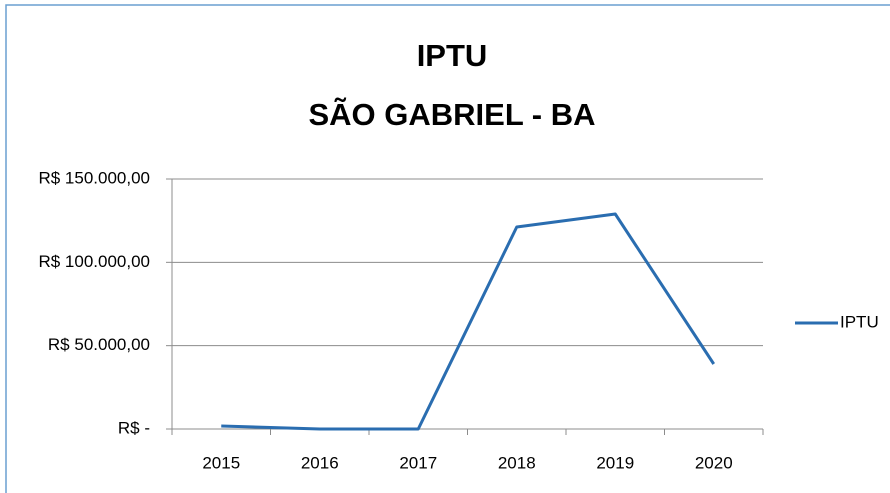 Image resolution: width=890 pixels, height=493 pixels. Describe the element at coordinates (221, 462) in the screenshot. I see `x-tick-label: 2015` at that location.